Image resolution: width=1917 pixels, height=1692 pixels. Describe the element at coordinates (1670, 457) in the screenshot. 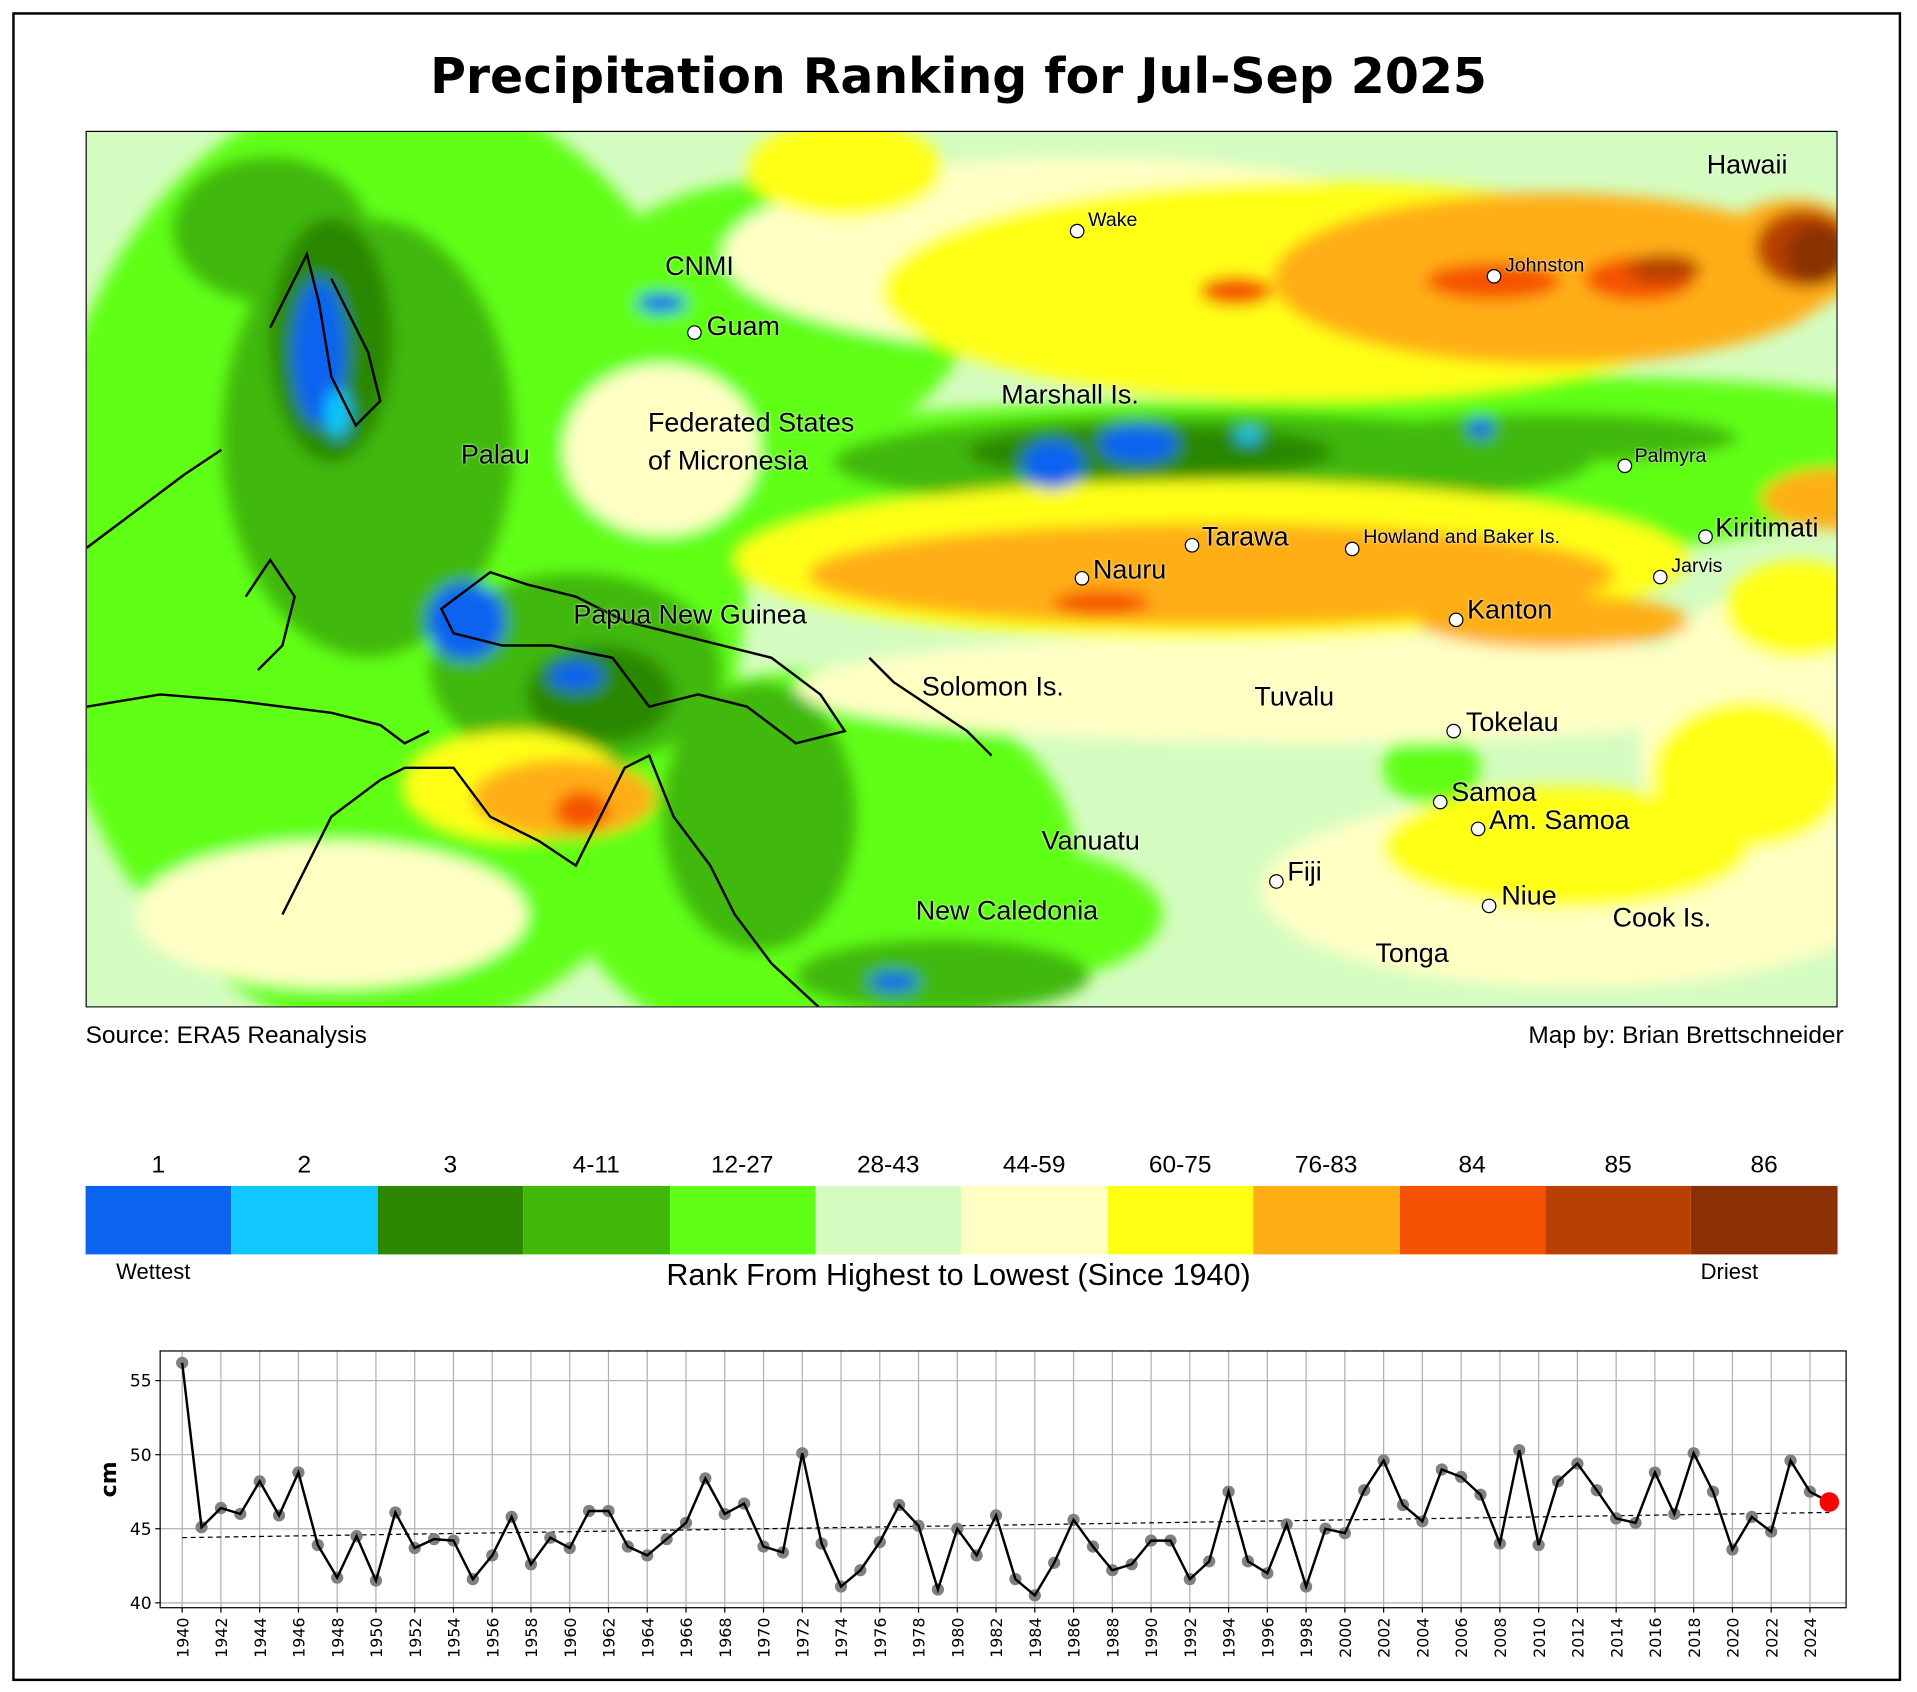

I see `map-label: Palmyra` at that location.